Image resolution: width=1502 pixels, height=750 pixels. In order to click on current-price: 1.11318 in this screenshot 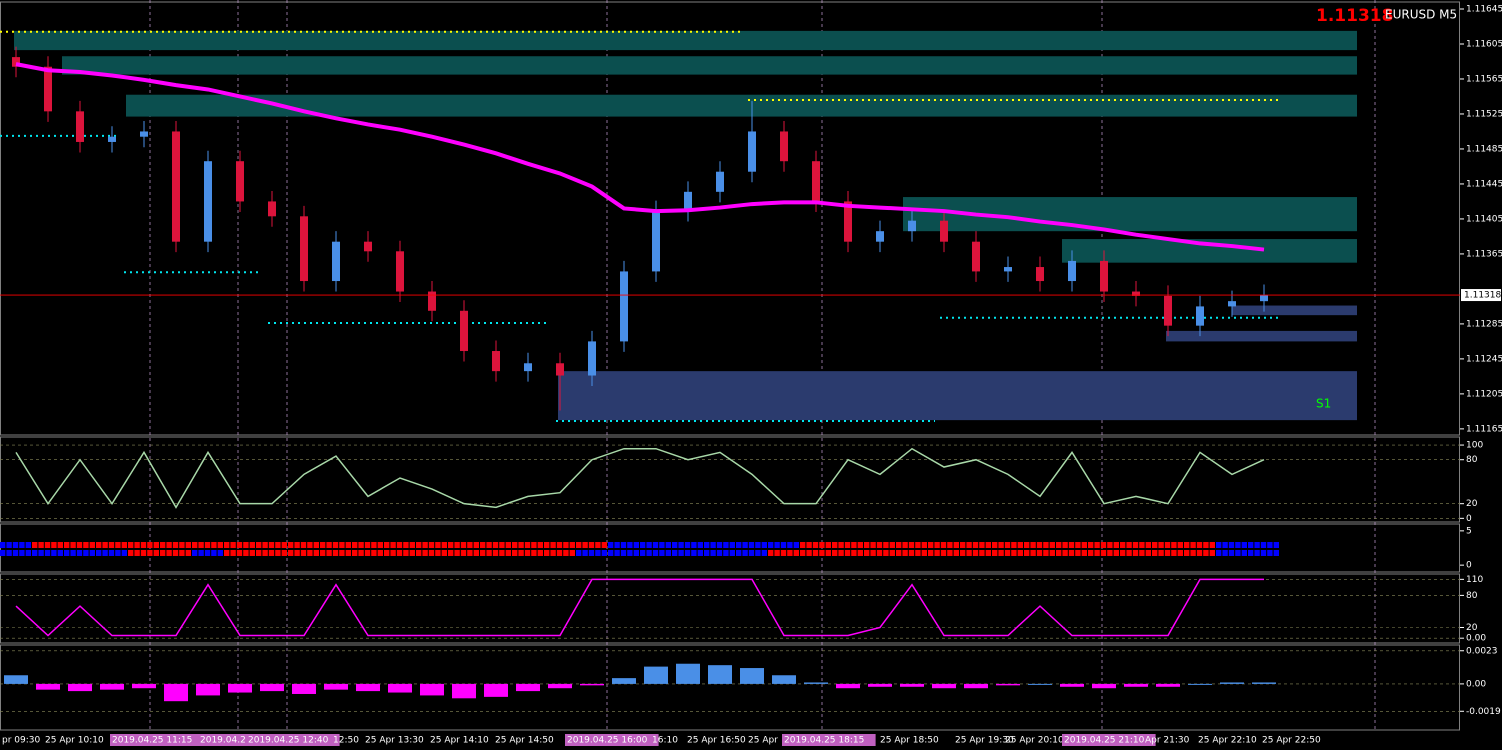, I will do `click(1354, 16)`.